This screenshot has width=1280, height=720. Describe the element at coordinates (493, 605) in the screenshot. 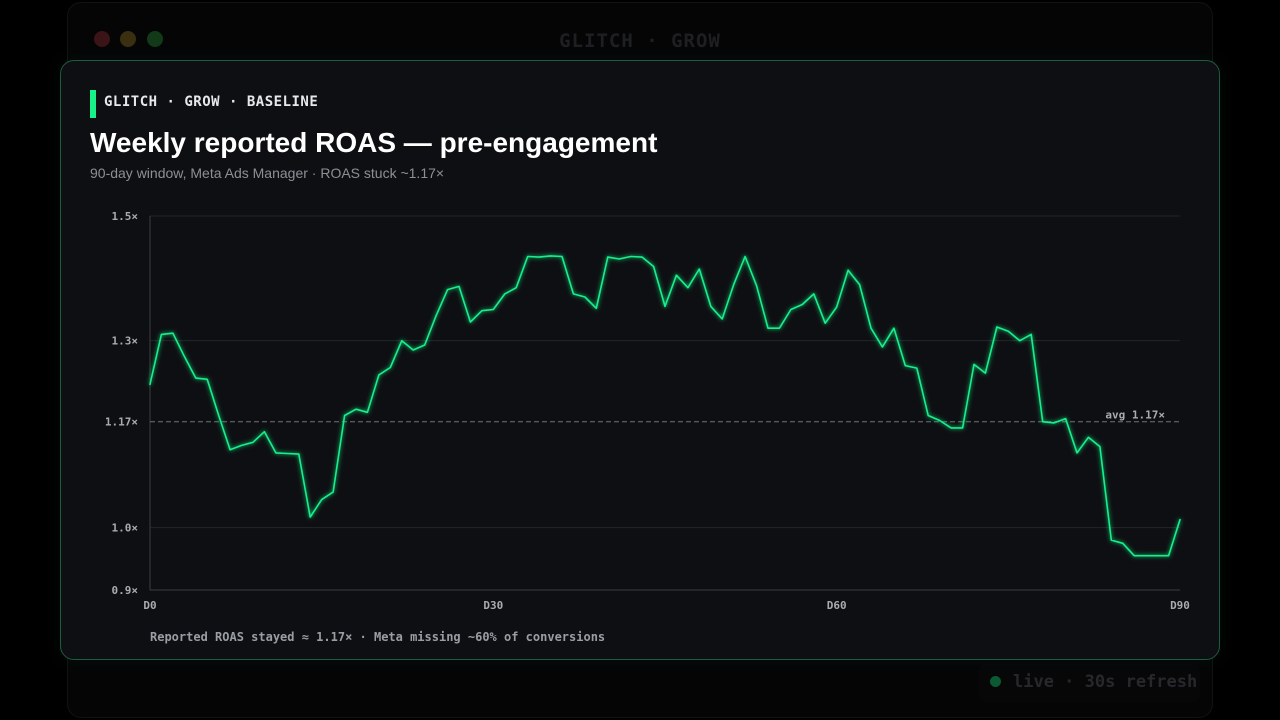

I see `x-tick-label: D30` at that location.